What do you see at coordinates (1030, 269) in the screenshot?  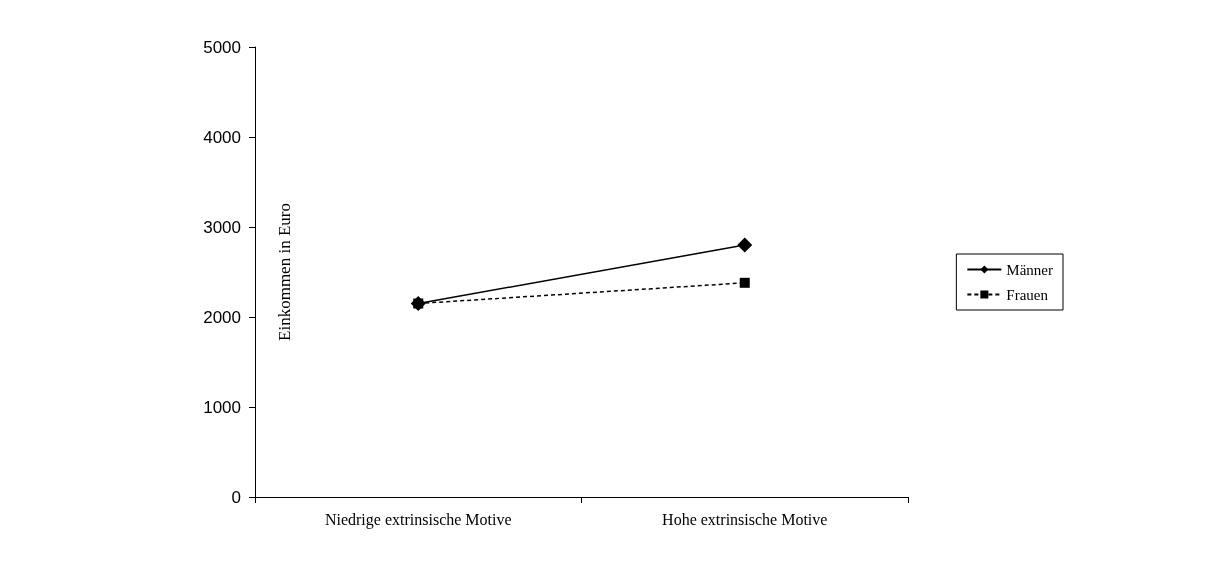 I see `legend-label: Männer` at bounding box center [1030, 269].